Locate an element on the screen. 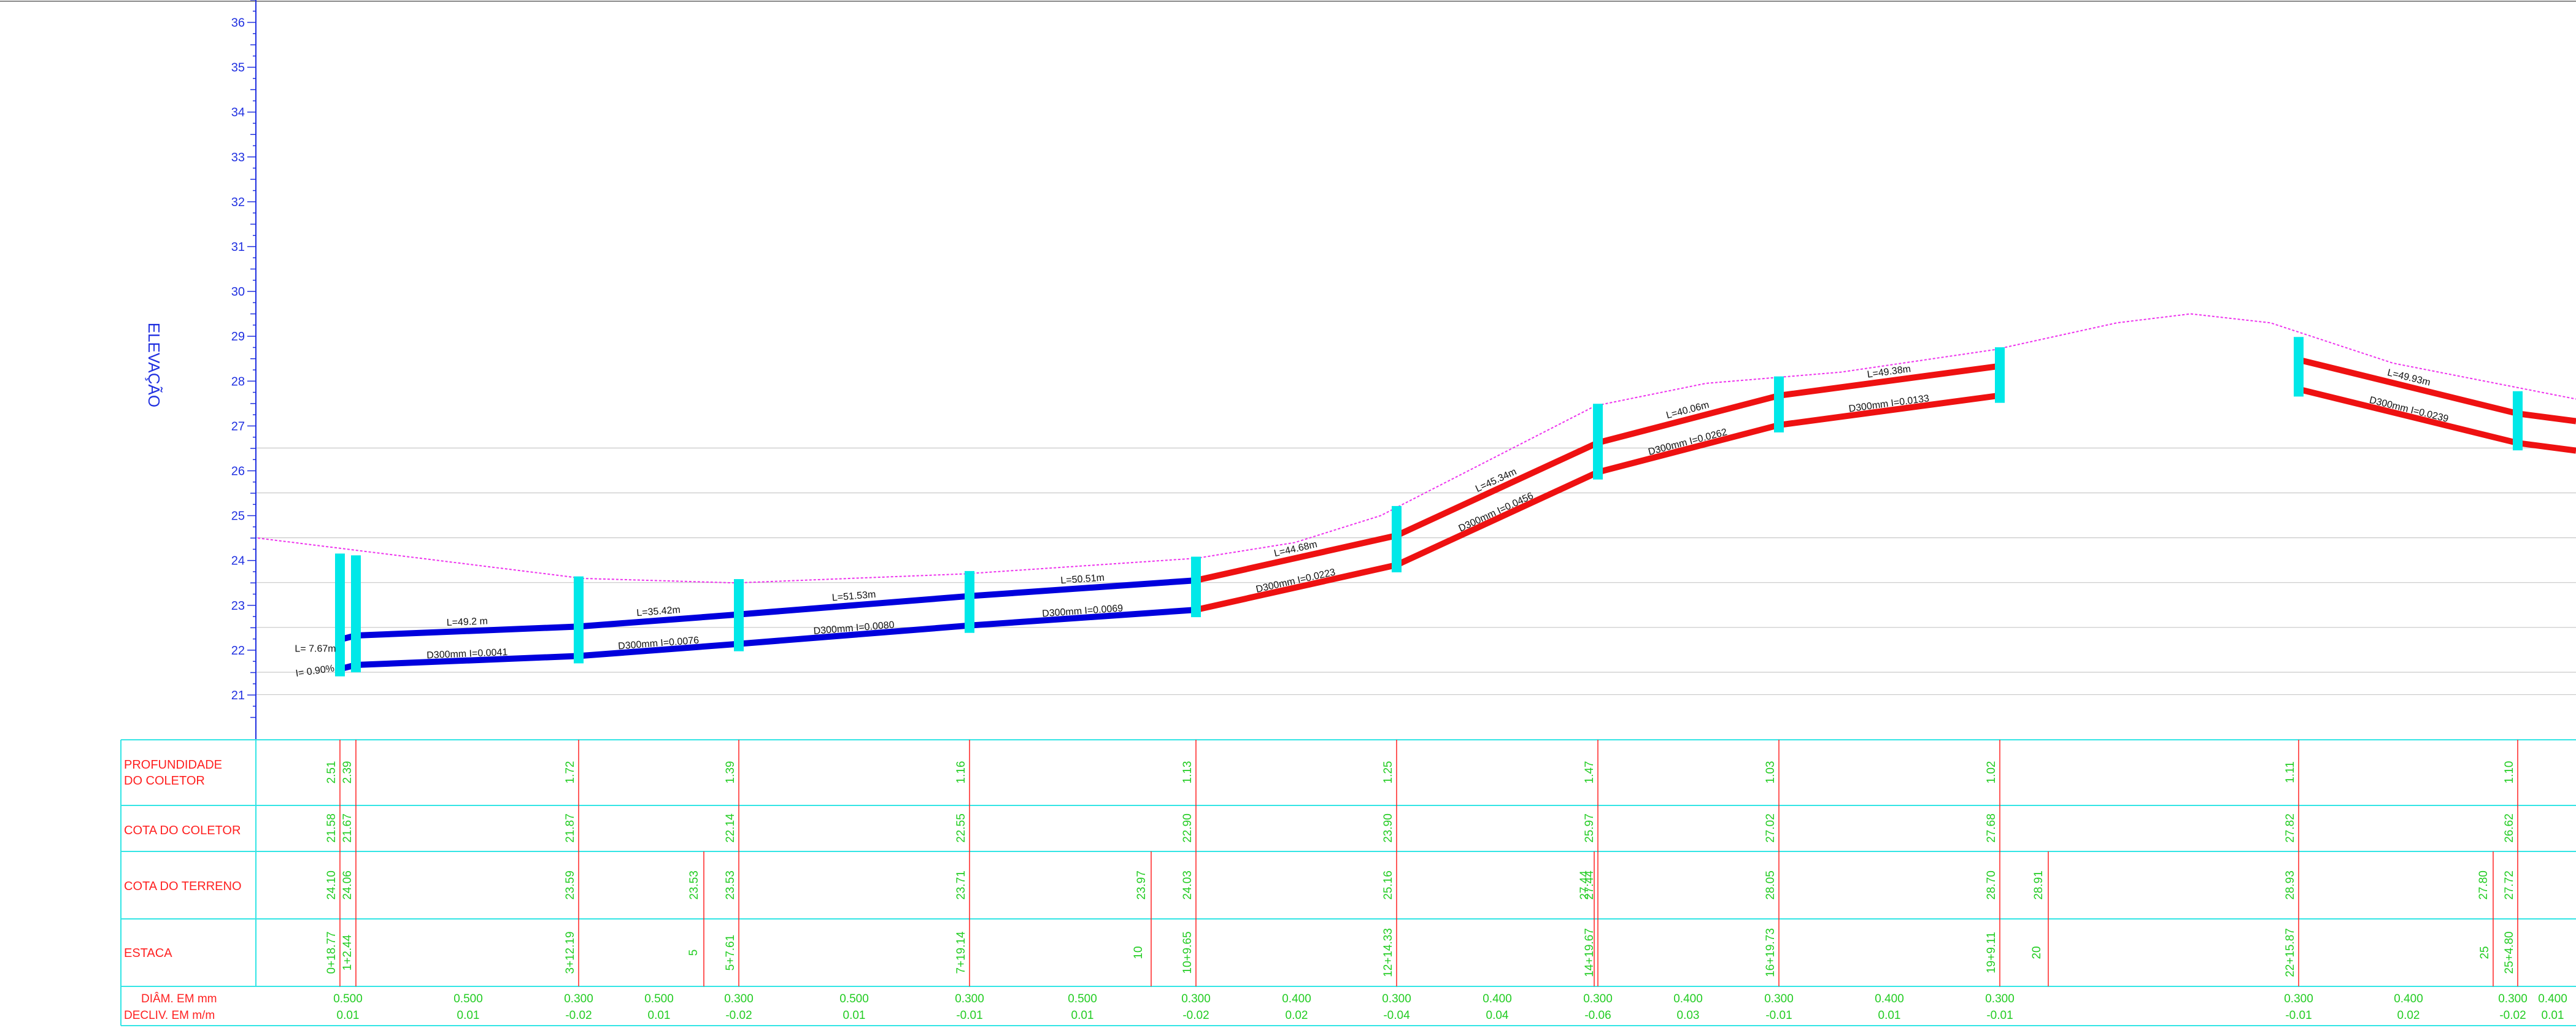 The height and width of the screenshot is (1033, 2576). cota-terreno-value: 28.93 is located at coordinates (2290, 885).